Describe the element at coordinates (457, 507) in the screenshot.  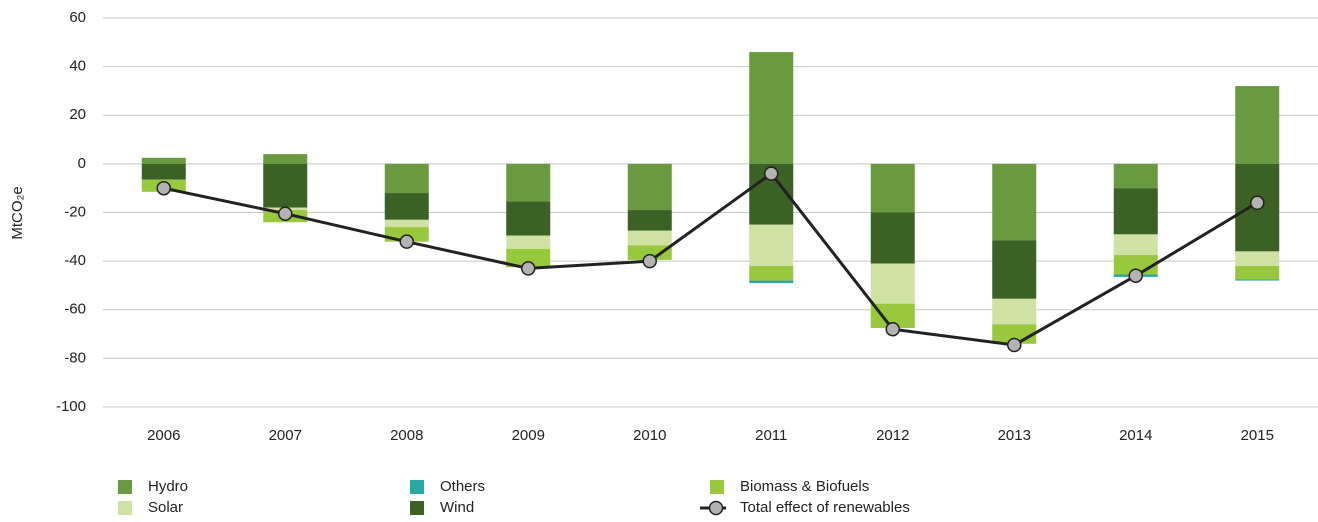
I see `legend-label: Wind` at that location.